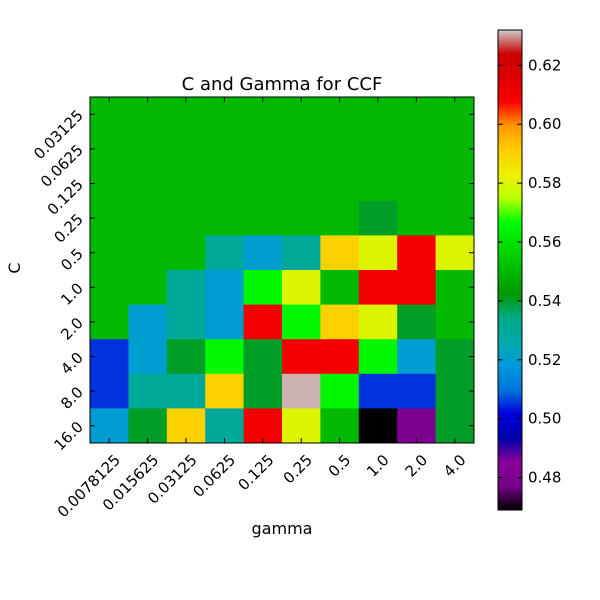 The image size is (600, 600). I want to click on x-tick-label: 0.25, so click(298, 469).